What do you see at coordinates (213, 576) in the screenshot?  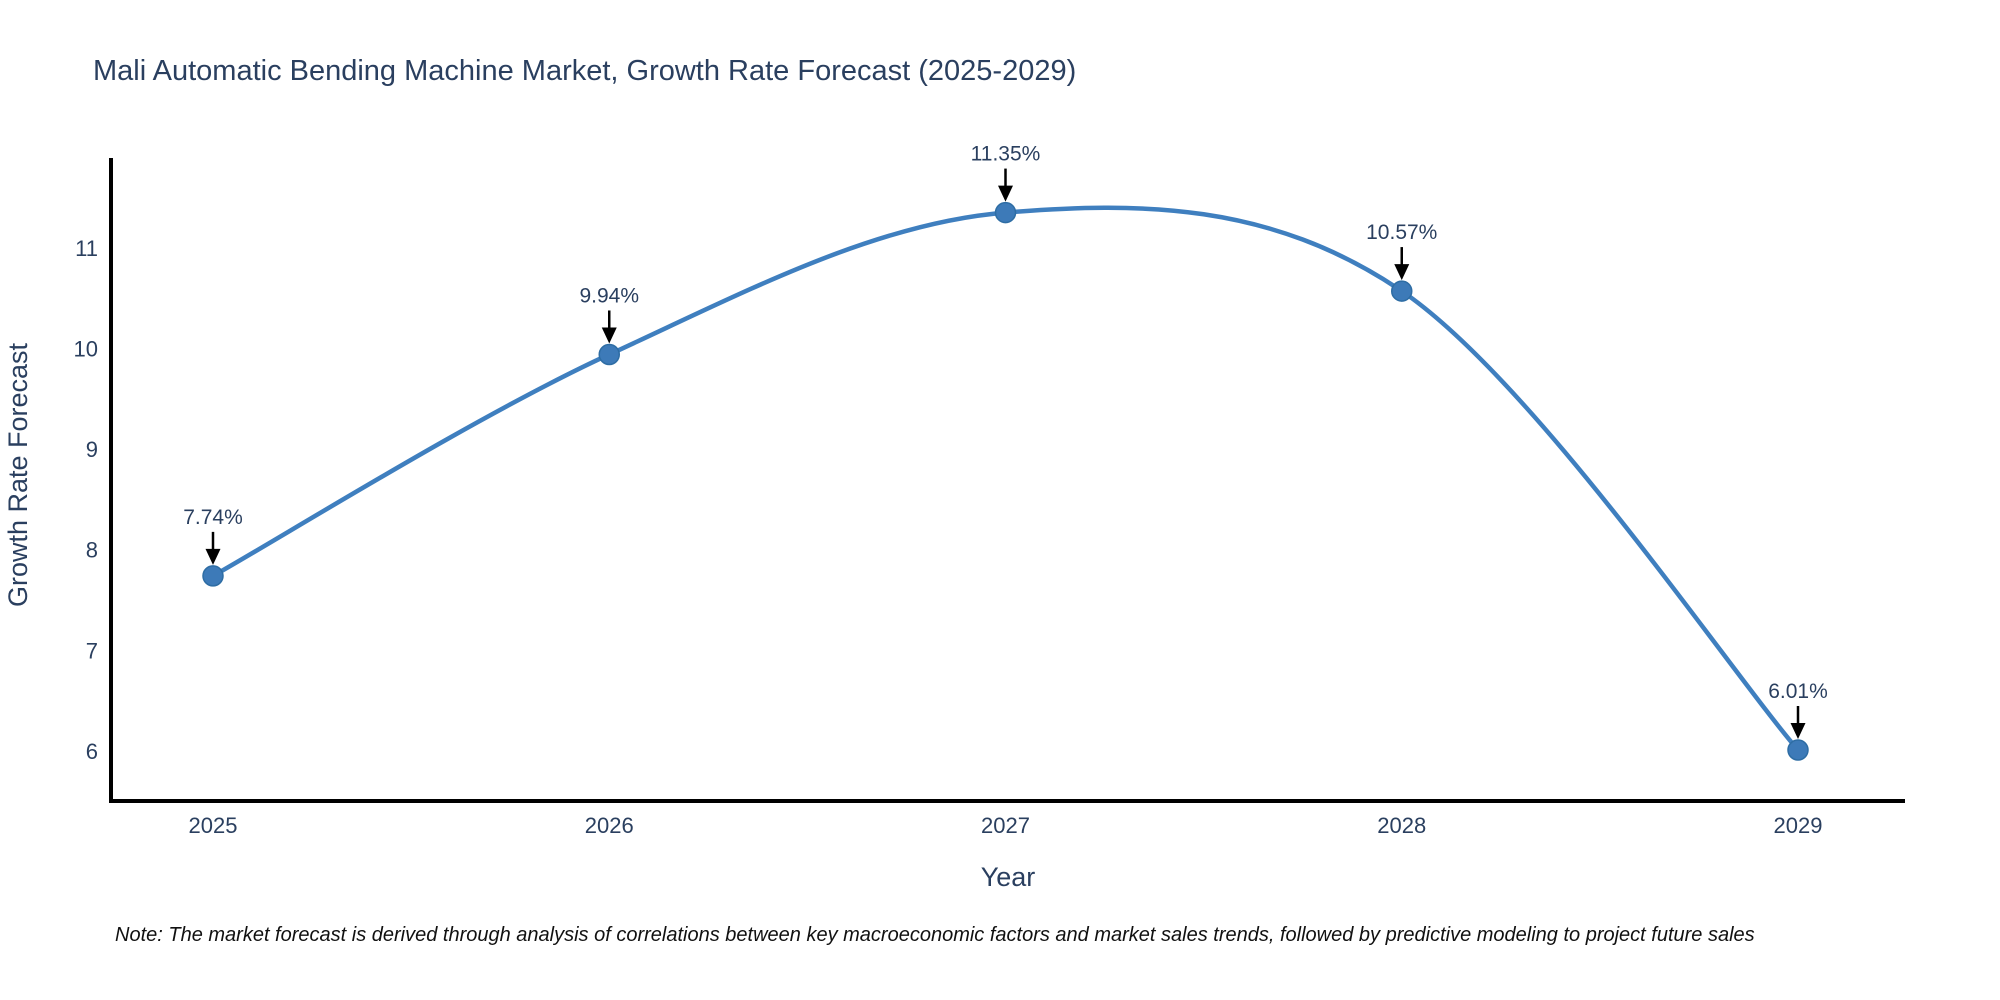 I see `data-point-2025` at bounding box center [213, 576].